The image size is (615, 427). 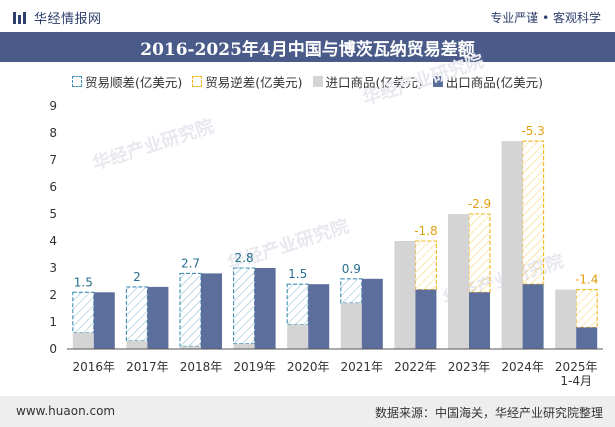 I want to click on legend-label-deficit: 贸易逆差(亿美元), so click(x=254, y=82).